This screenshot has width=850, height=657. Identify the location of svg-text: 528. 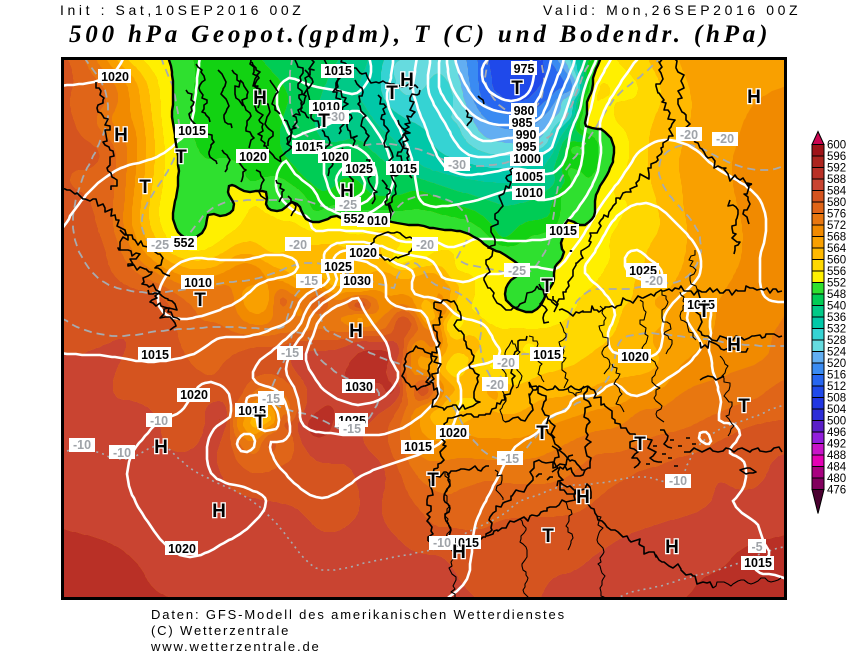
(836, 341).